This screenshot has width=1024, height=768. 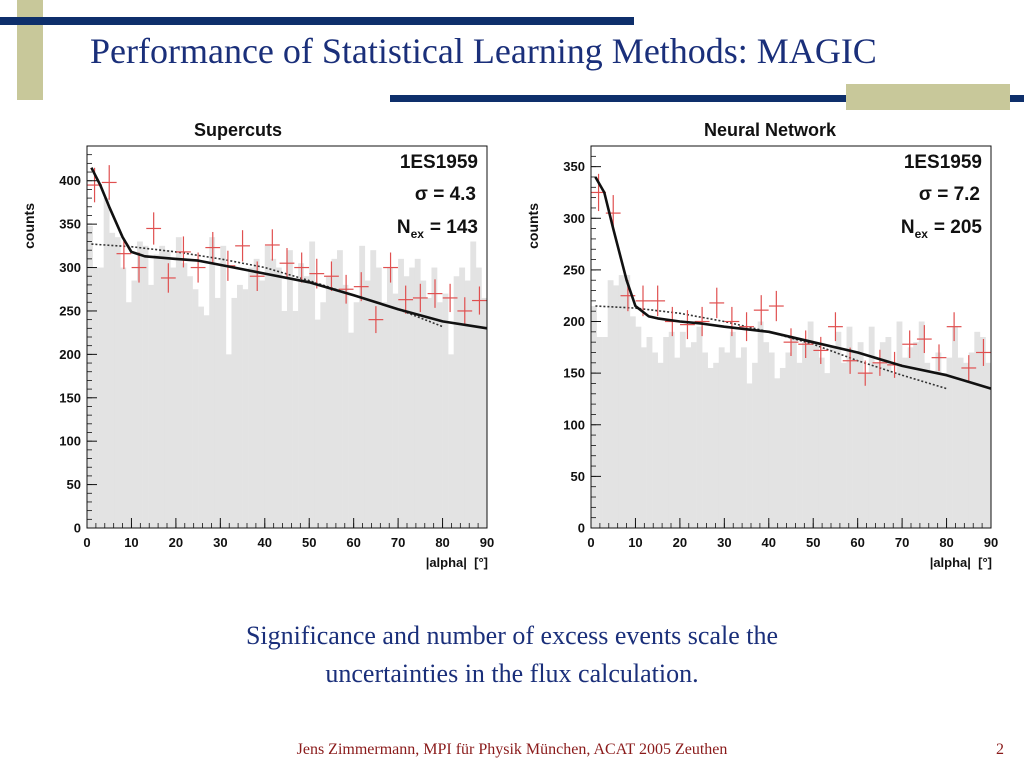 I want to click on x-tick-label: 50, so click(x=813, y=542).